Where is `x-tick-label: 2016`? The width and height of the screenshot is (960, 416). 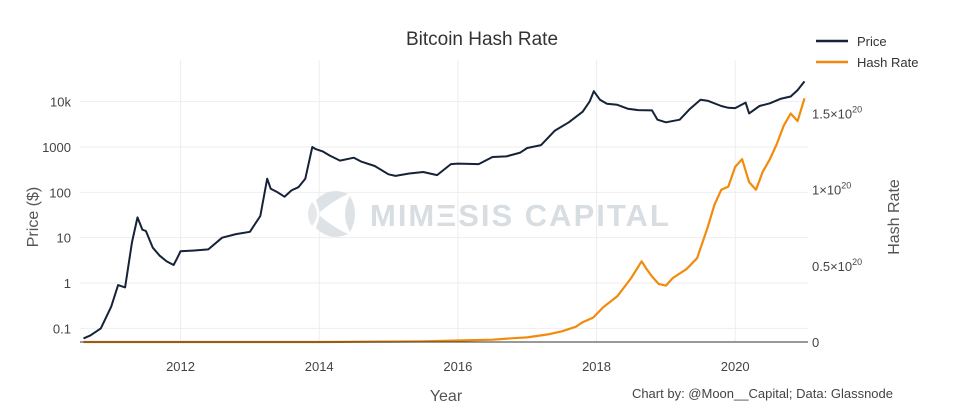 x-tick-label: 2016 is located at coordinates (457, 366).